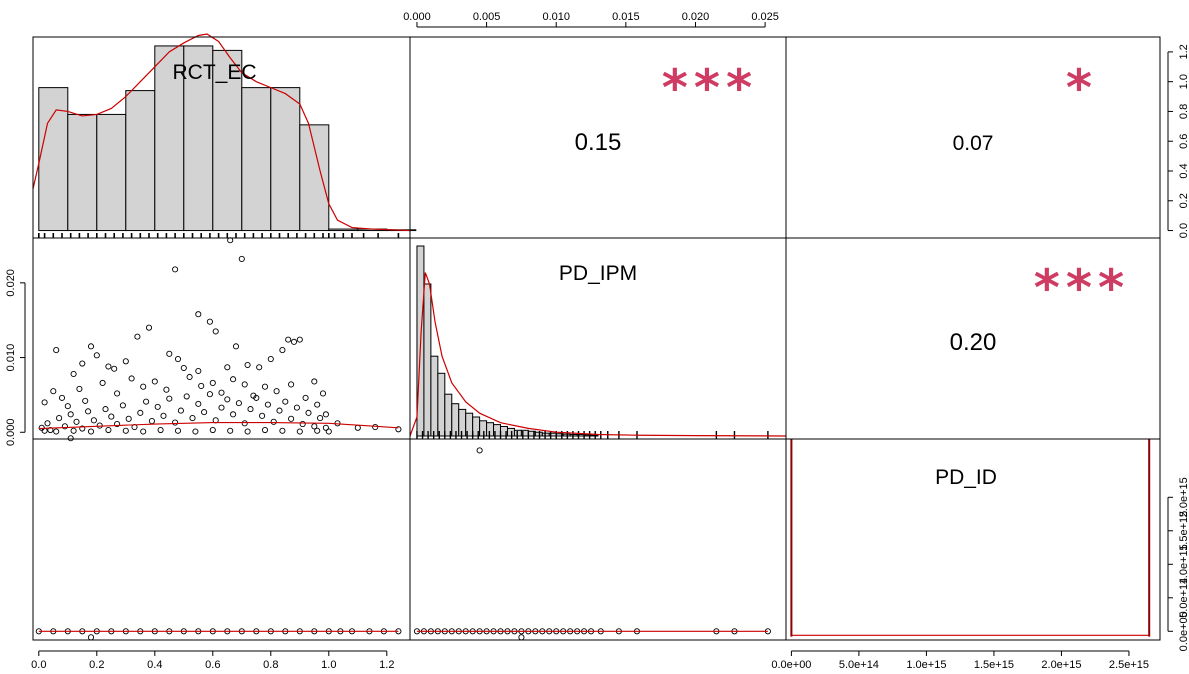 The width and height of the screenshot is (1189, 674). I want to click on tick-label: 0.010, so click(11, 358).